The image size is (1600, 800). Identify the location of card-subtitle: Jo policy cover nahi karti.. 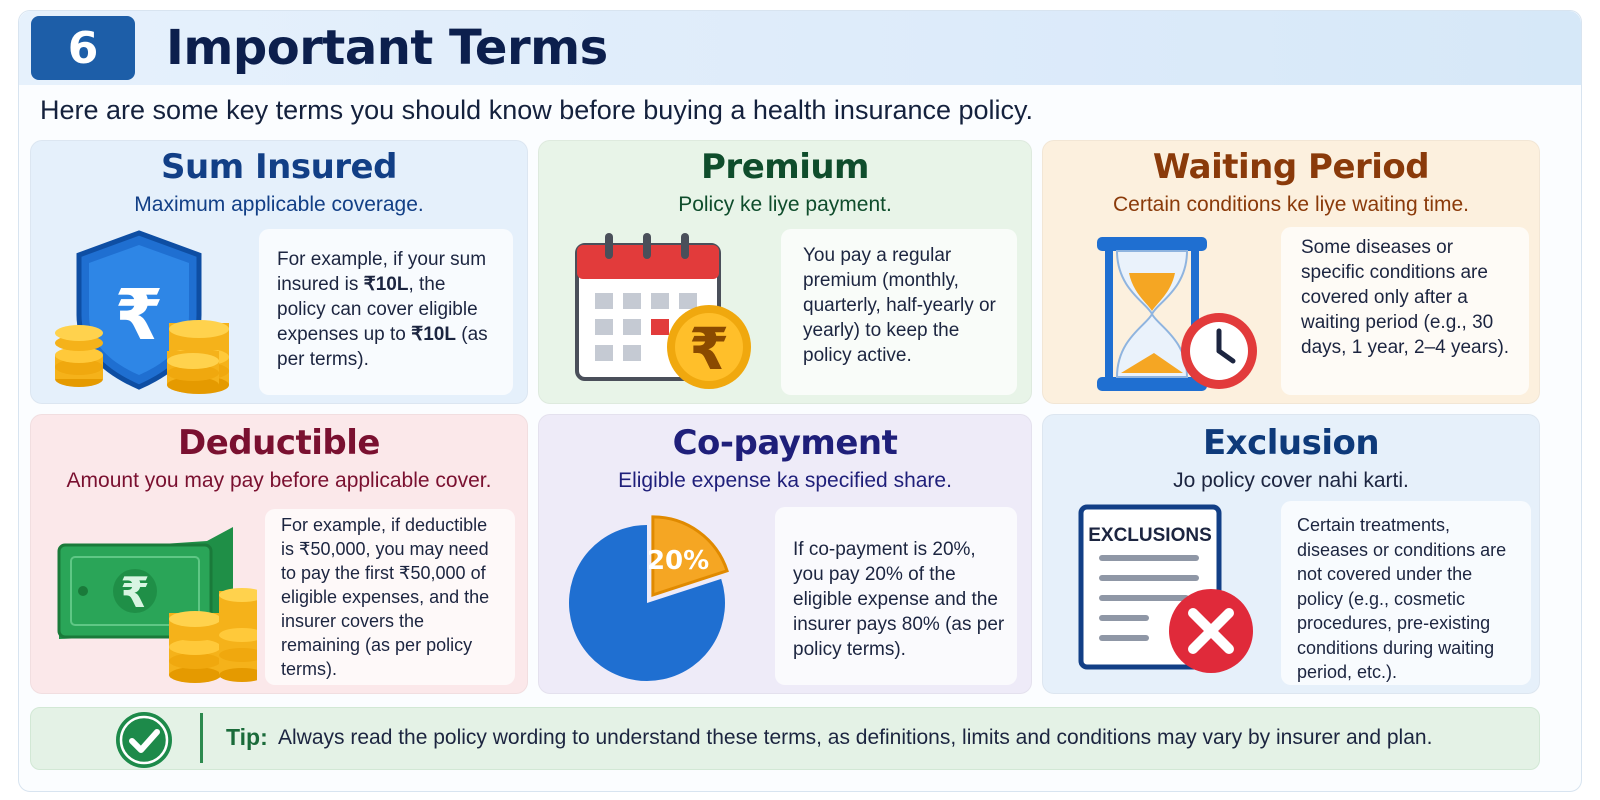
(1291, 480).